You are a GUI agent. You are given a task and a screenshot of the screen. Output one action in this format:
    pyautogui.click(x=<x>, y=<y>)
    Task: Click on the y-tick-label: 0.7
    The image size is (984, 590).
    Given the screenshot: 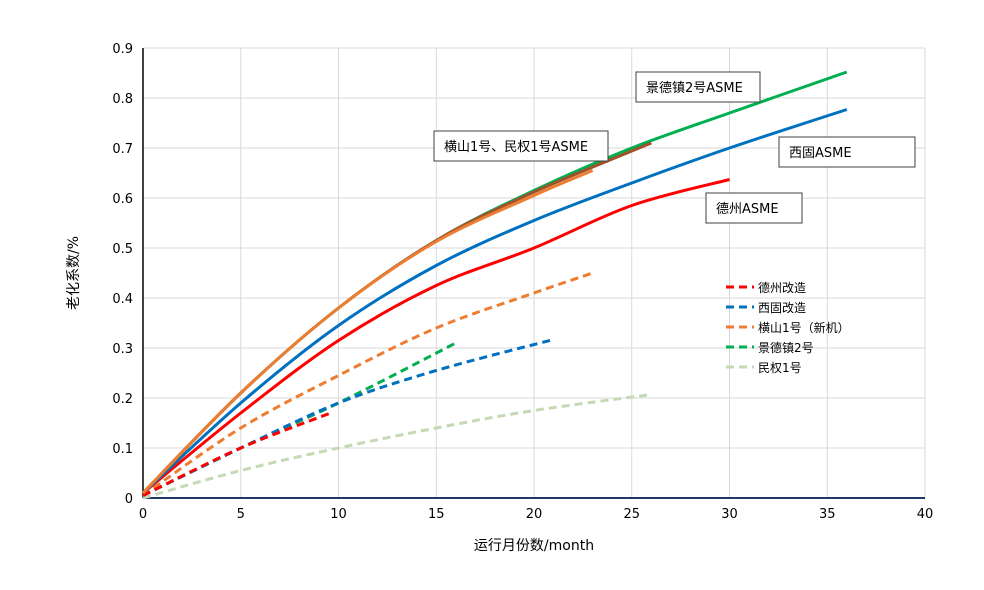 What is the action you would take?
    pyautogui.click(x=122, y=149)
    